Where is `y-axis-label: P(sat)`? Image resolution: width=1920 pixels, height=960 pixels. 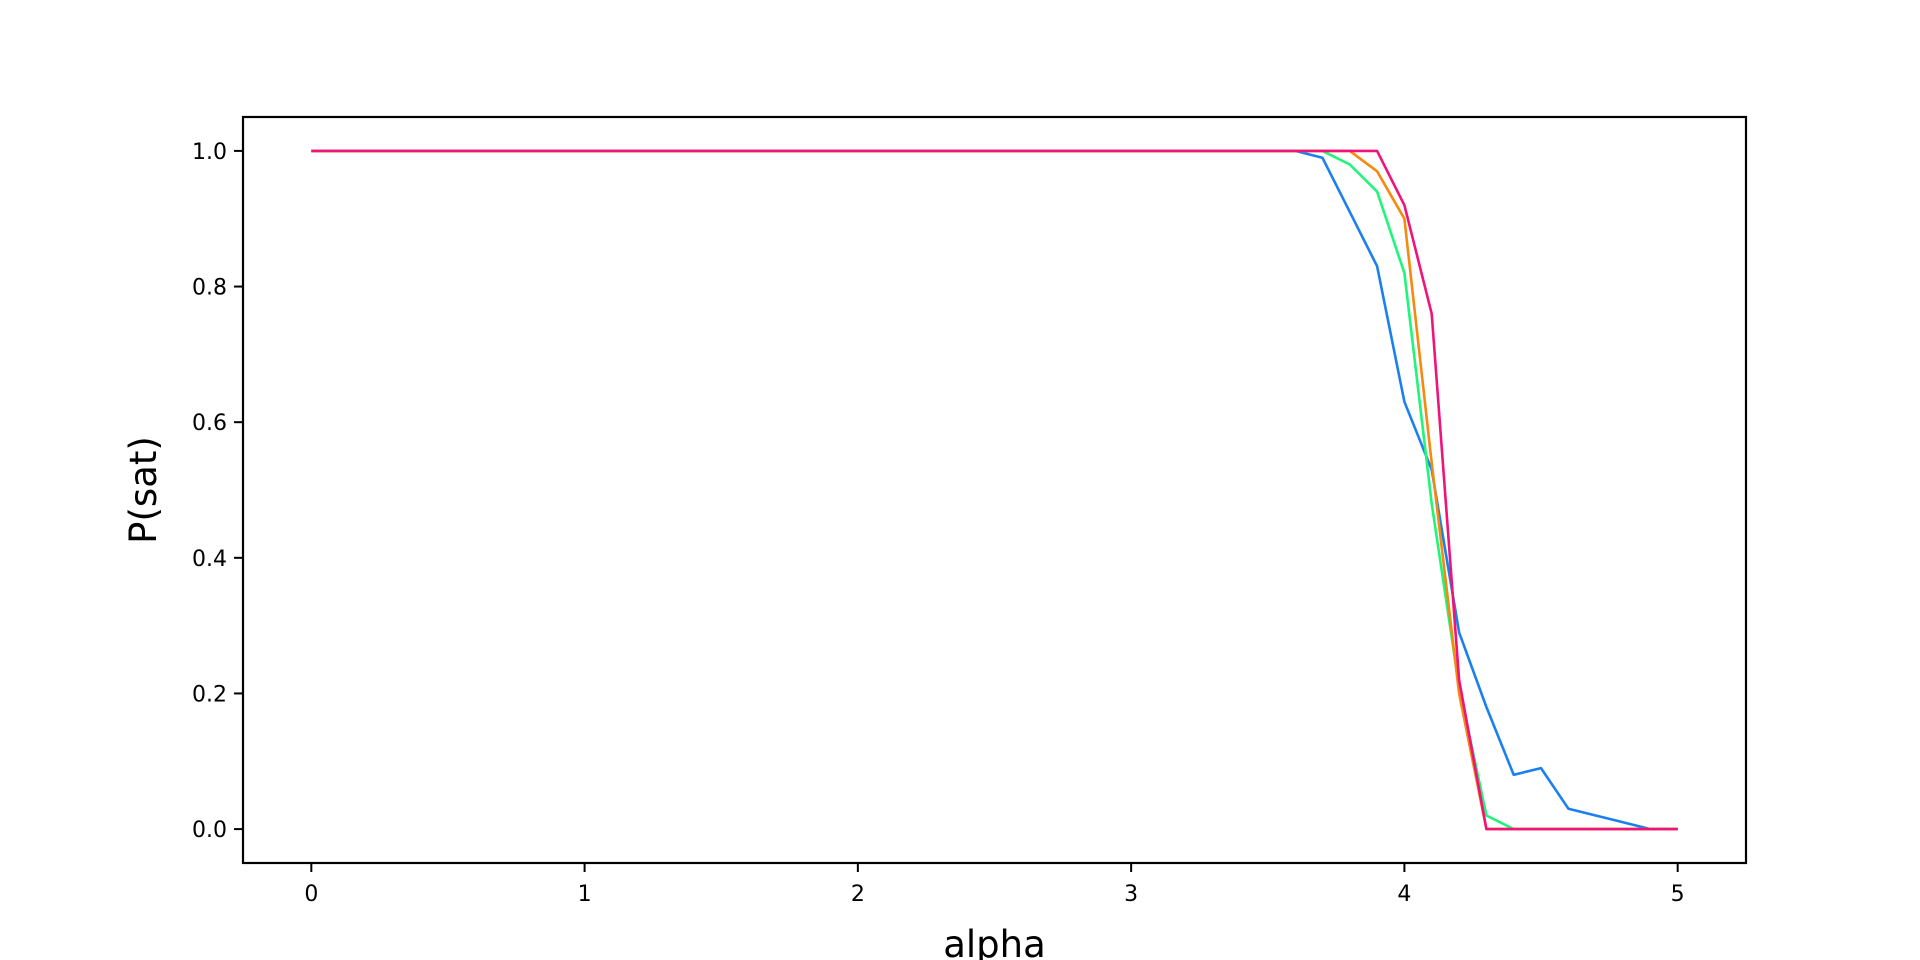 y-axis-label: P(sat) is located at coordinates (143, 490).